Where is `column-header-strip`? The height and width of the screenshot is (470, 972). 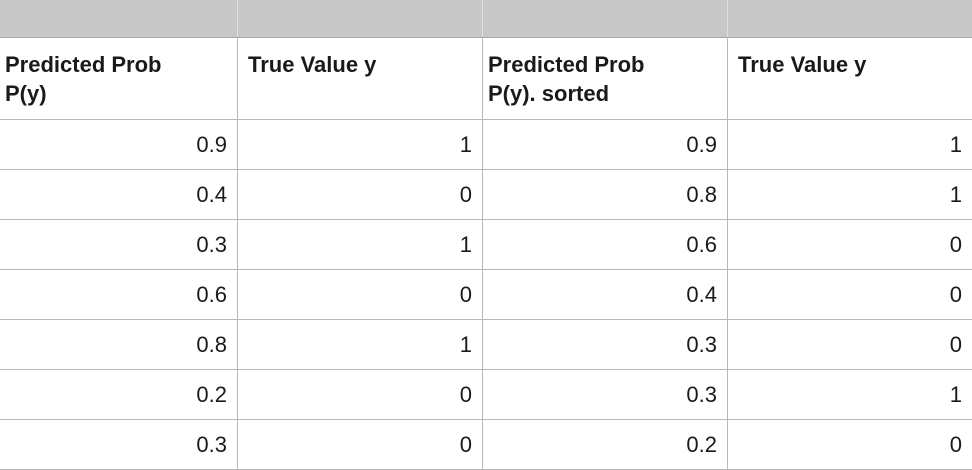 column-header-strip is located at coordinates (486, 19).